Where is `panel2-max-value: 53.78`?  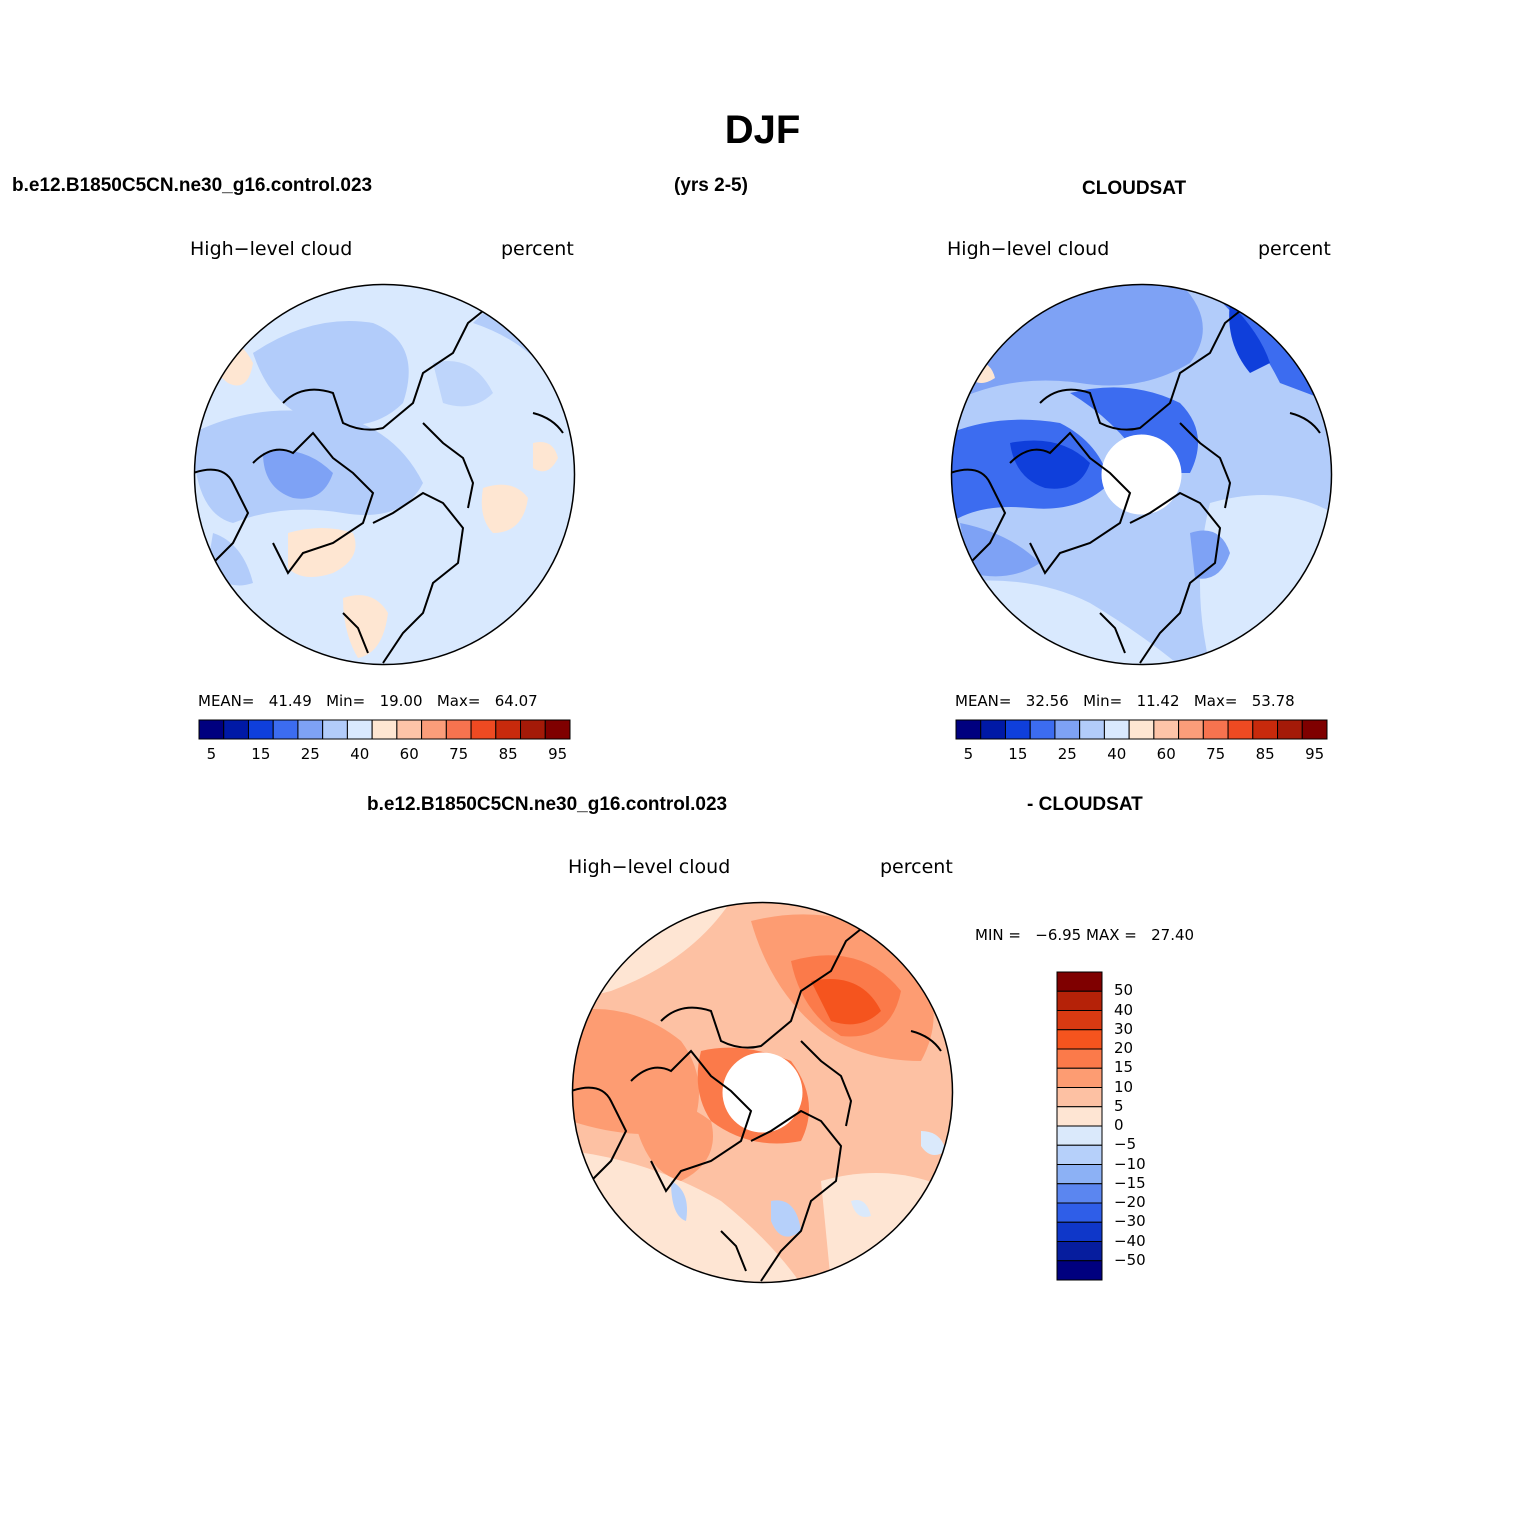
panel2-max-value: 53.78 is located at coordinates (1273, 701).